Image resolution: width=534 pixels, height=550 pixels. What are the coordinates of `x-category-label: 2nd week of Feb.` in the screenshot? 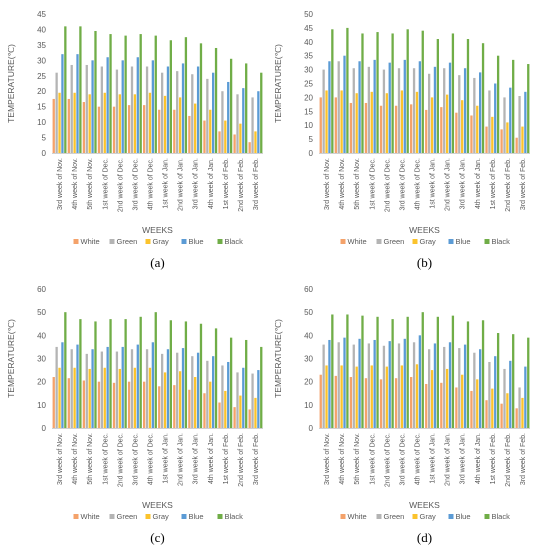 It's located at (508, 185).